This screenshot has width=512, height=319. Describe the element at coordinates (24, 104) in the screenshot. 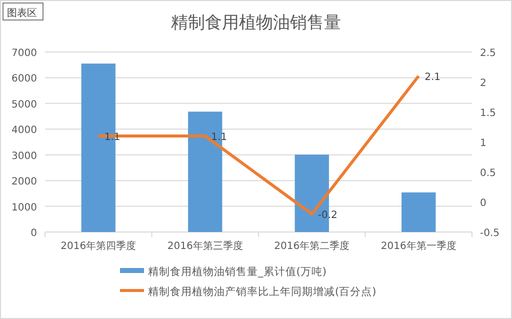

I see `y-tick-label: 5000` at that location.